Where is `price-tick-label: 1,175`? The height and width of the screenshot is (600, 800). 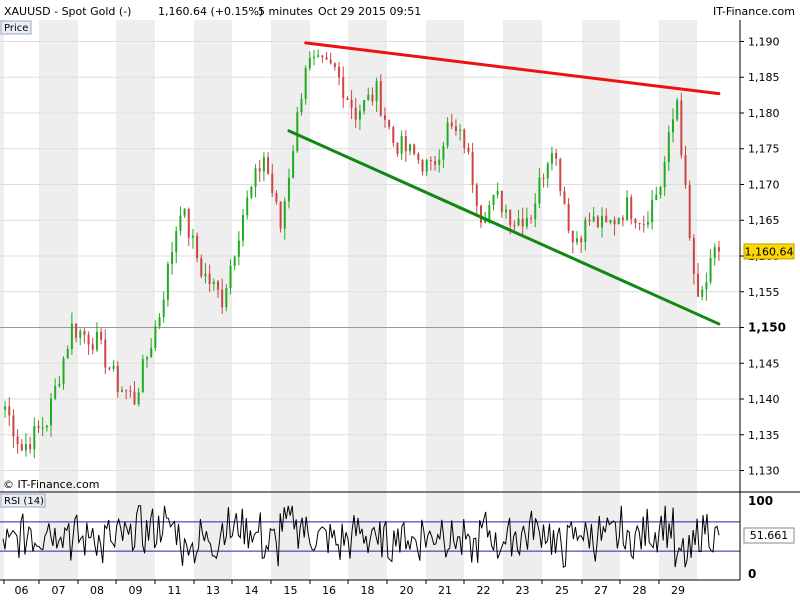
price-tick-label: 1,175 is located at coordinates (764, 149).